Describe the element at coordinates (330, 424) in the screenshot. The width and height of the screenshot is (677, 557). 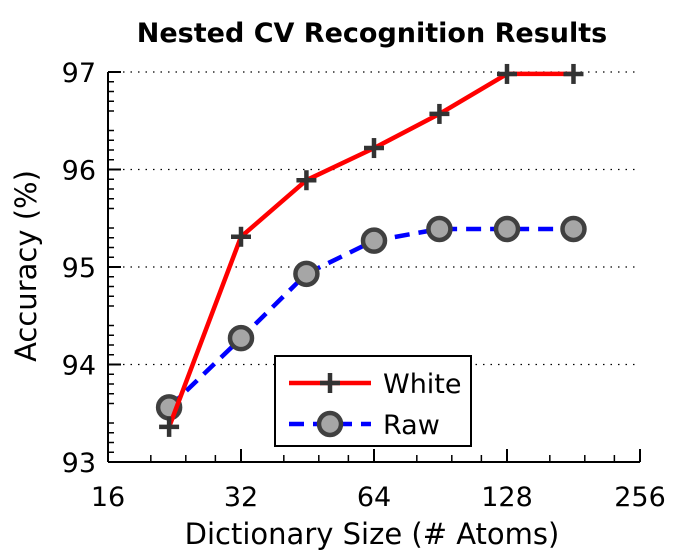
I see `legend-marker-raw` at that location.